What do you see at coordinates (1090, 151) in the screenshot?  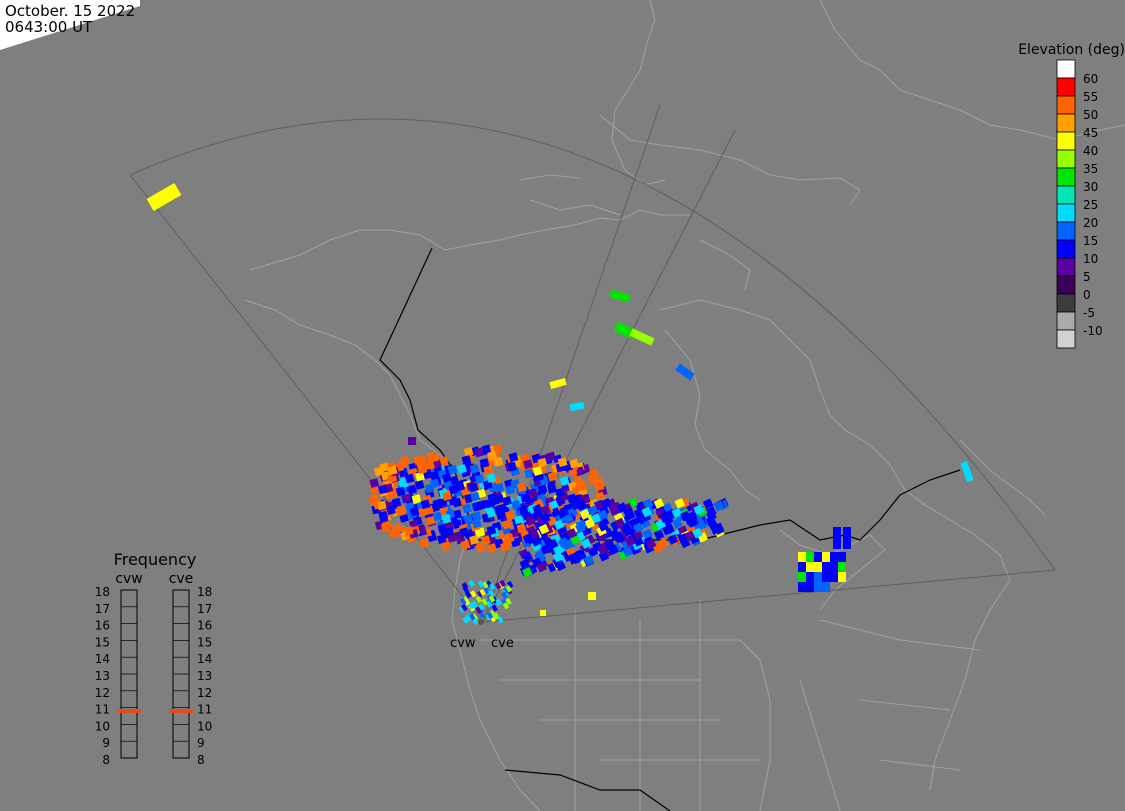 I see `legend-tick-label: 40` at bounding box center [1090, 151].